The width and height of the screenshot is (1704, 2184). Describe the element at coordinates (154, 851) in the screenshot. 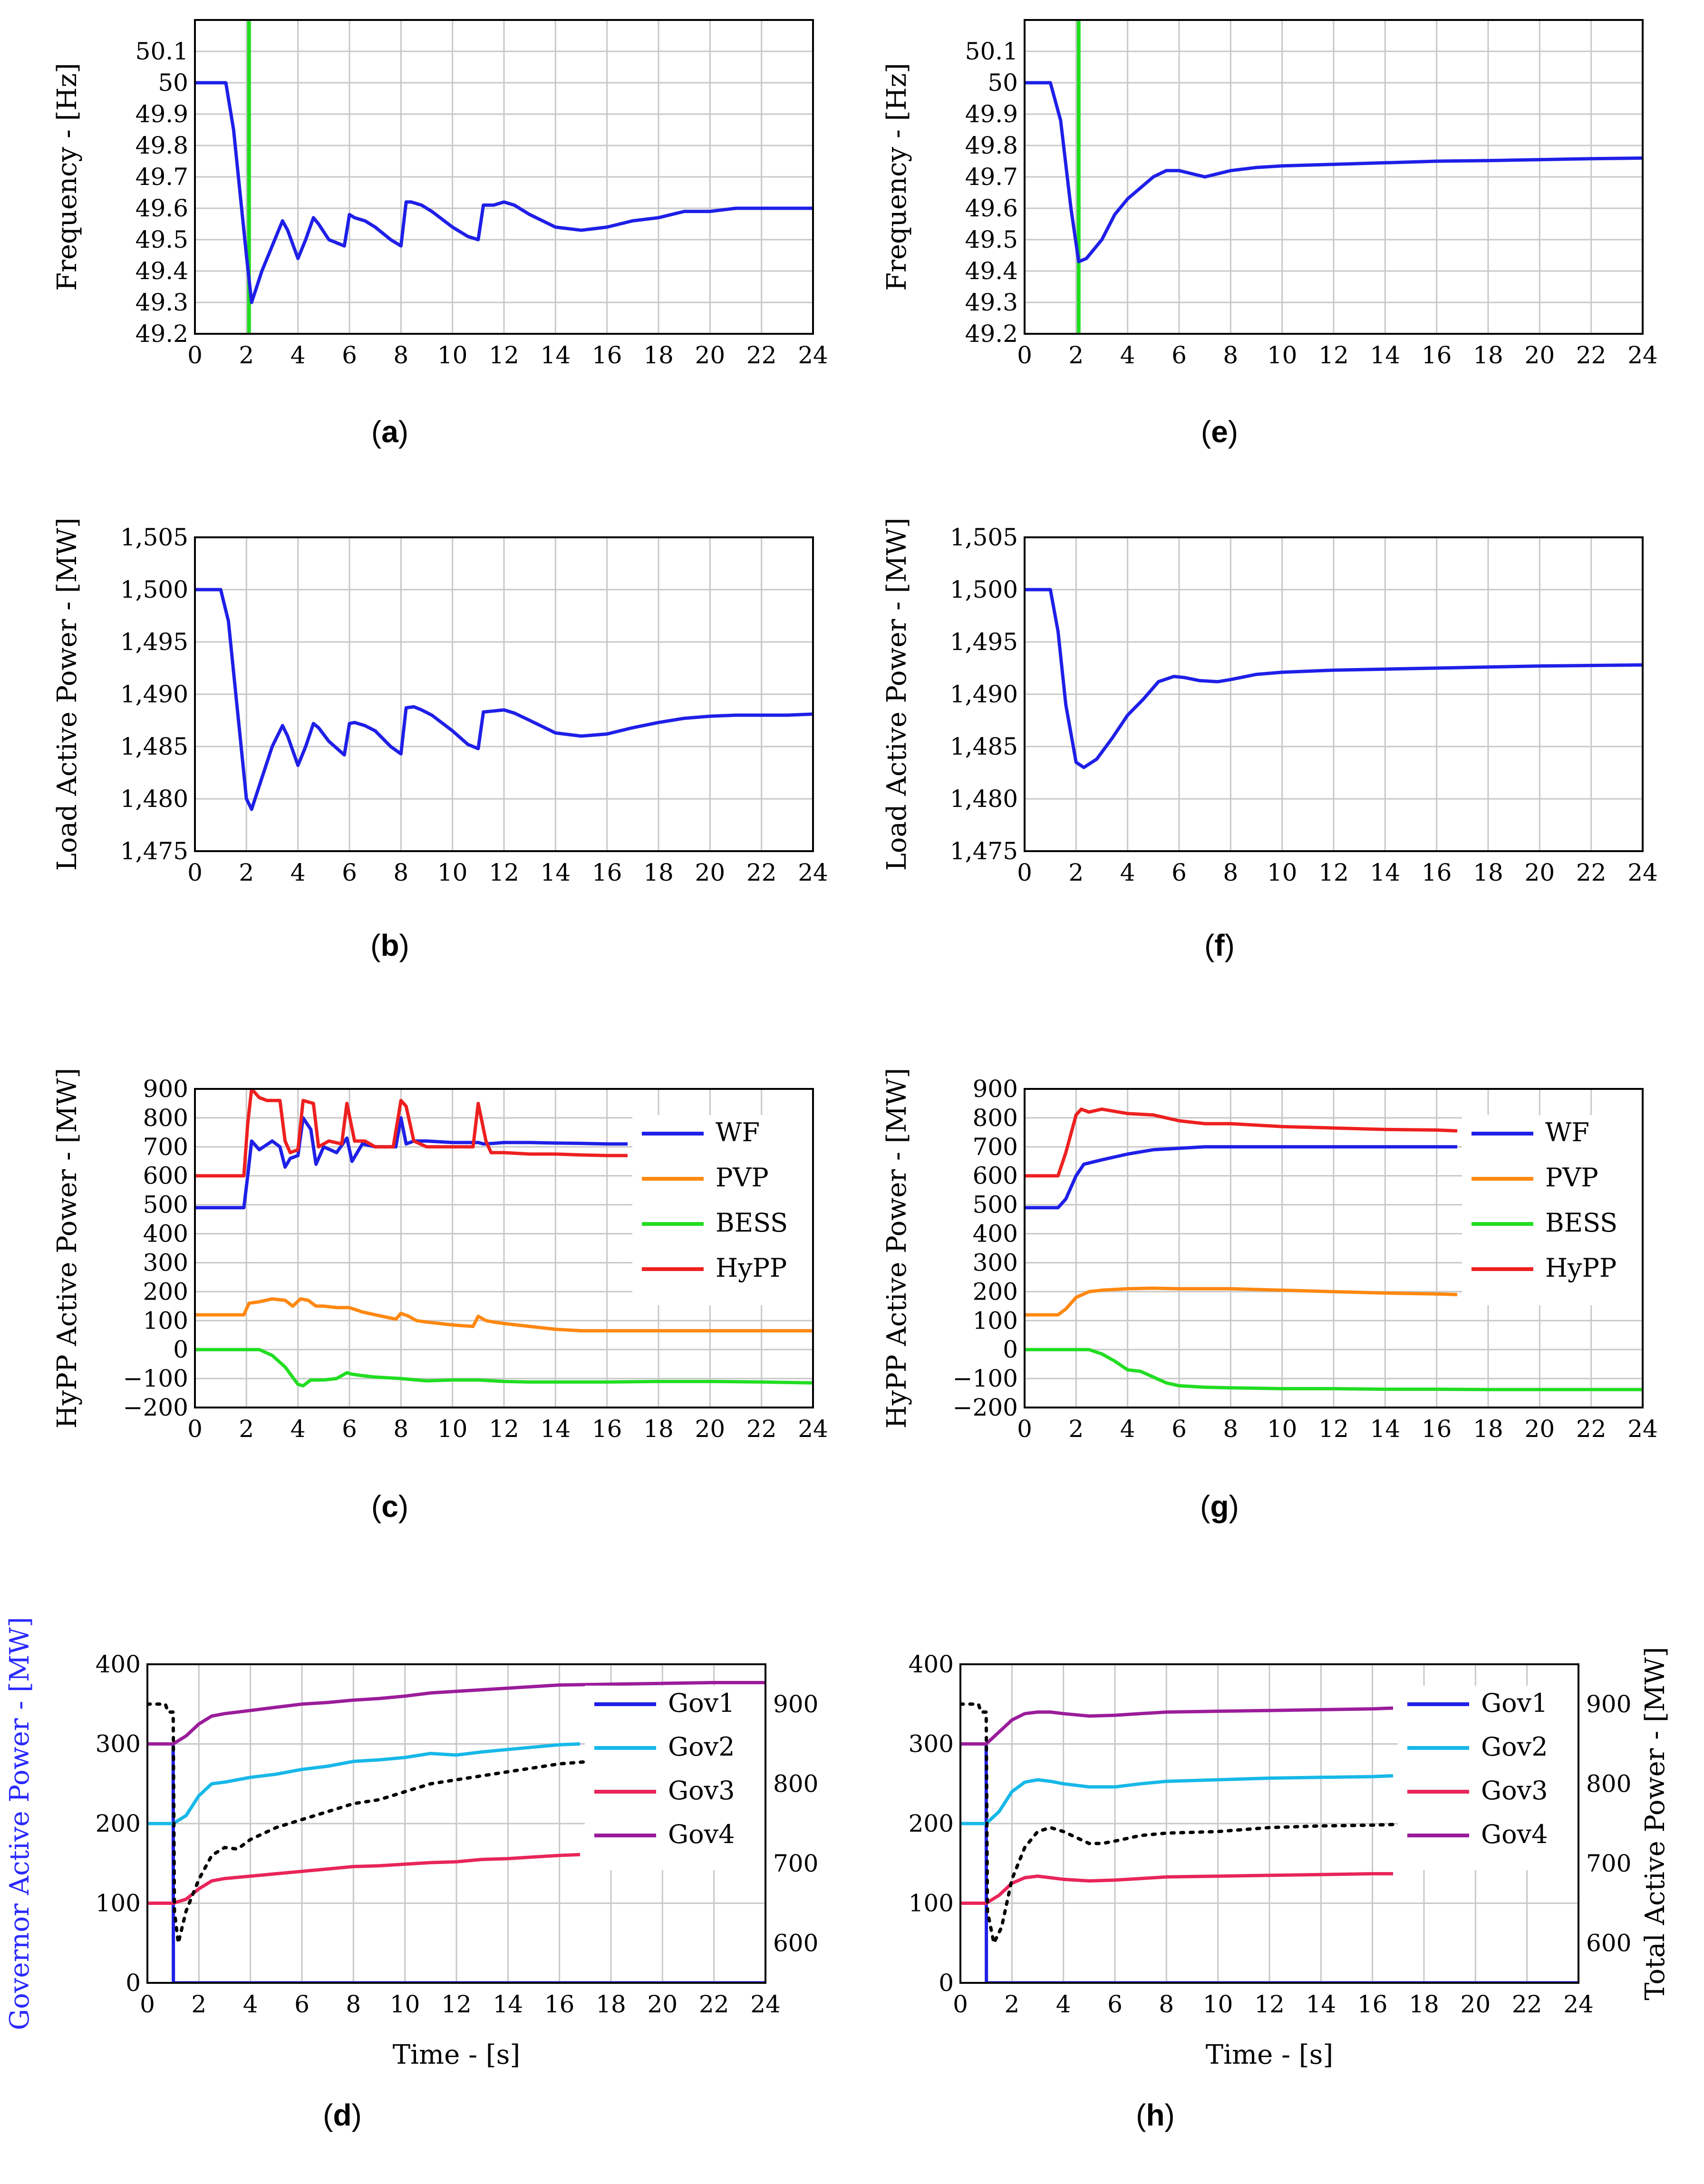

I see `y-tick-label: 1,475` at that location.